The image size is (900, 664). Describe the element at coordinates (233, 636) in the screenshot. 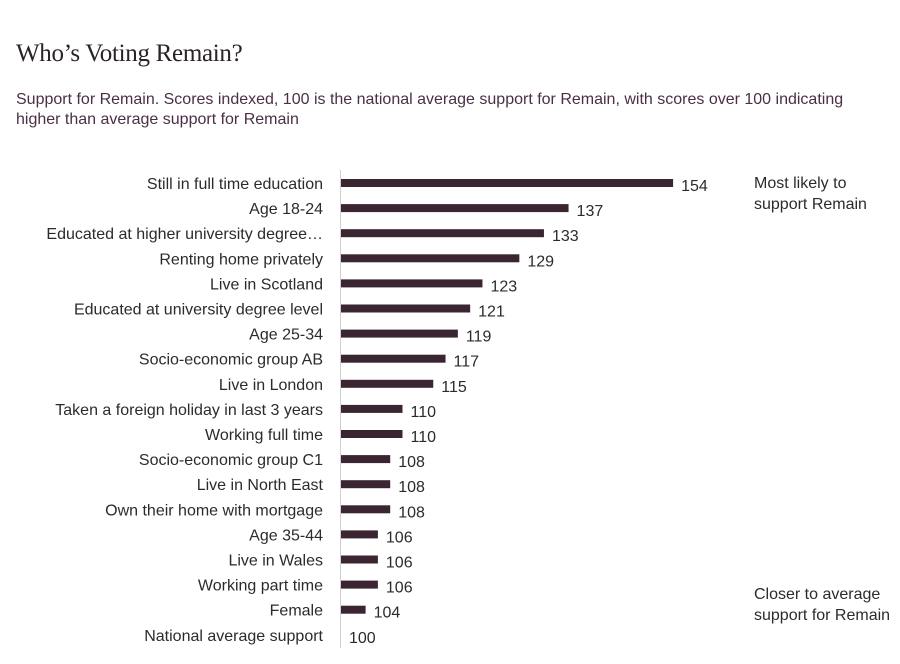

I see `category-label: National average support` at that location.